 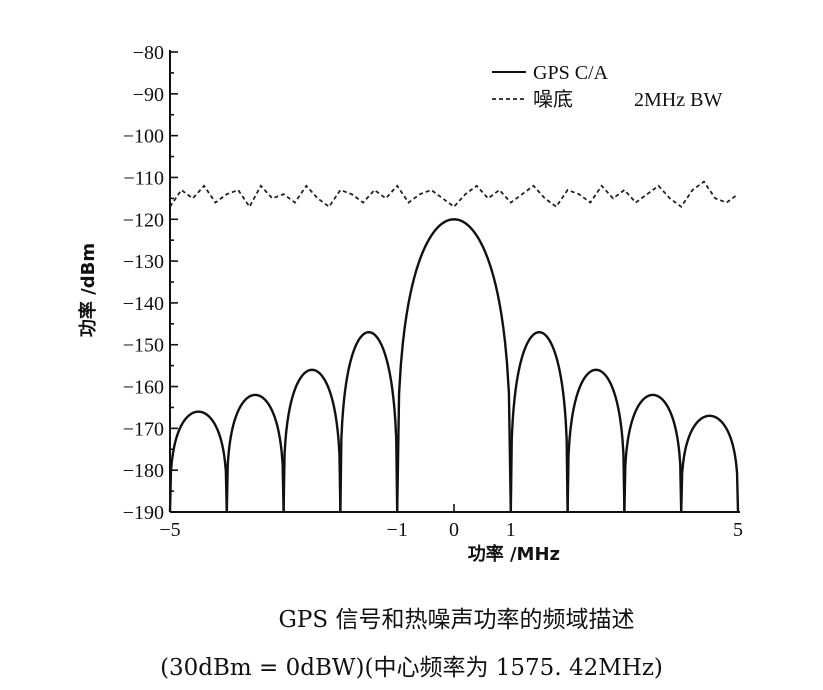 What do you see at coordinates (738, 530) in the screenshot?
I see `x-tick-label: 5` at bounding box center [738, 530].